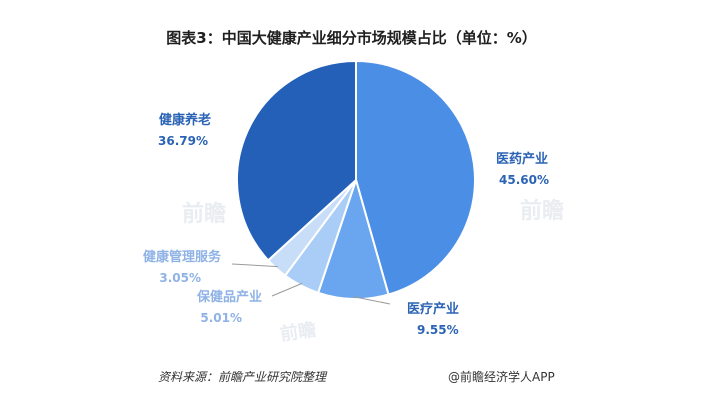  What do you see at coordinates (221, 318) in the screenshot?
I see `slice-value-label-2: 5.01%` at bounding box center [221, 318].